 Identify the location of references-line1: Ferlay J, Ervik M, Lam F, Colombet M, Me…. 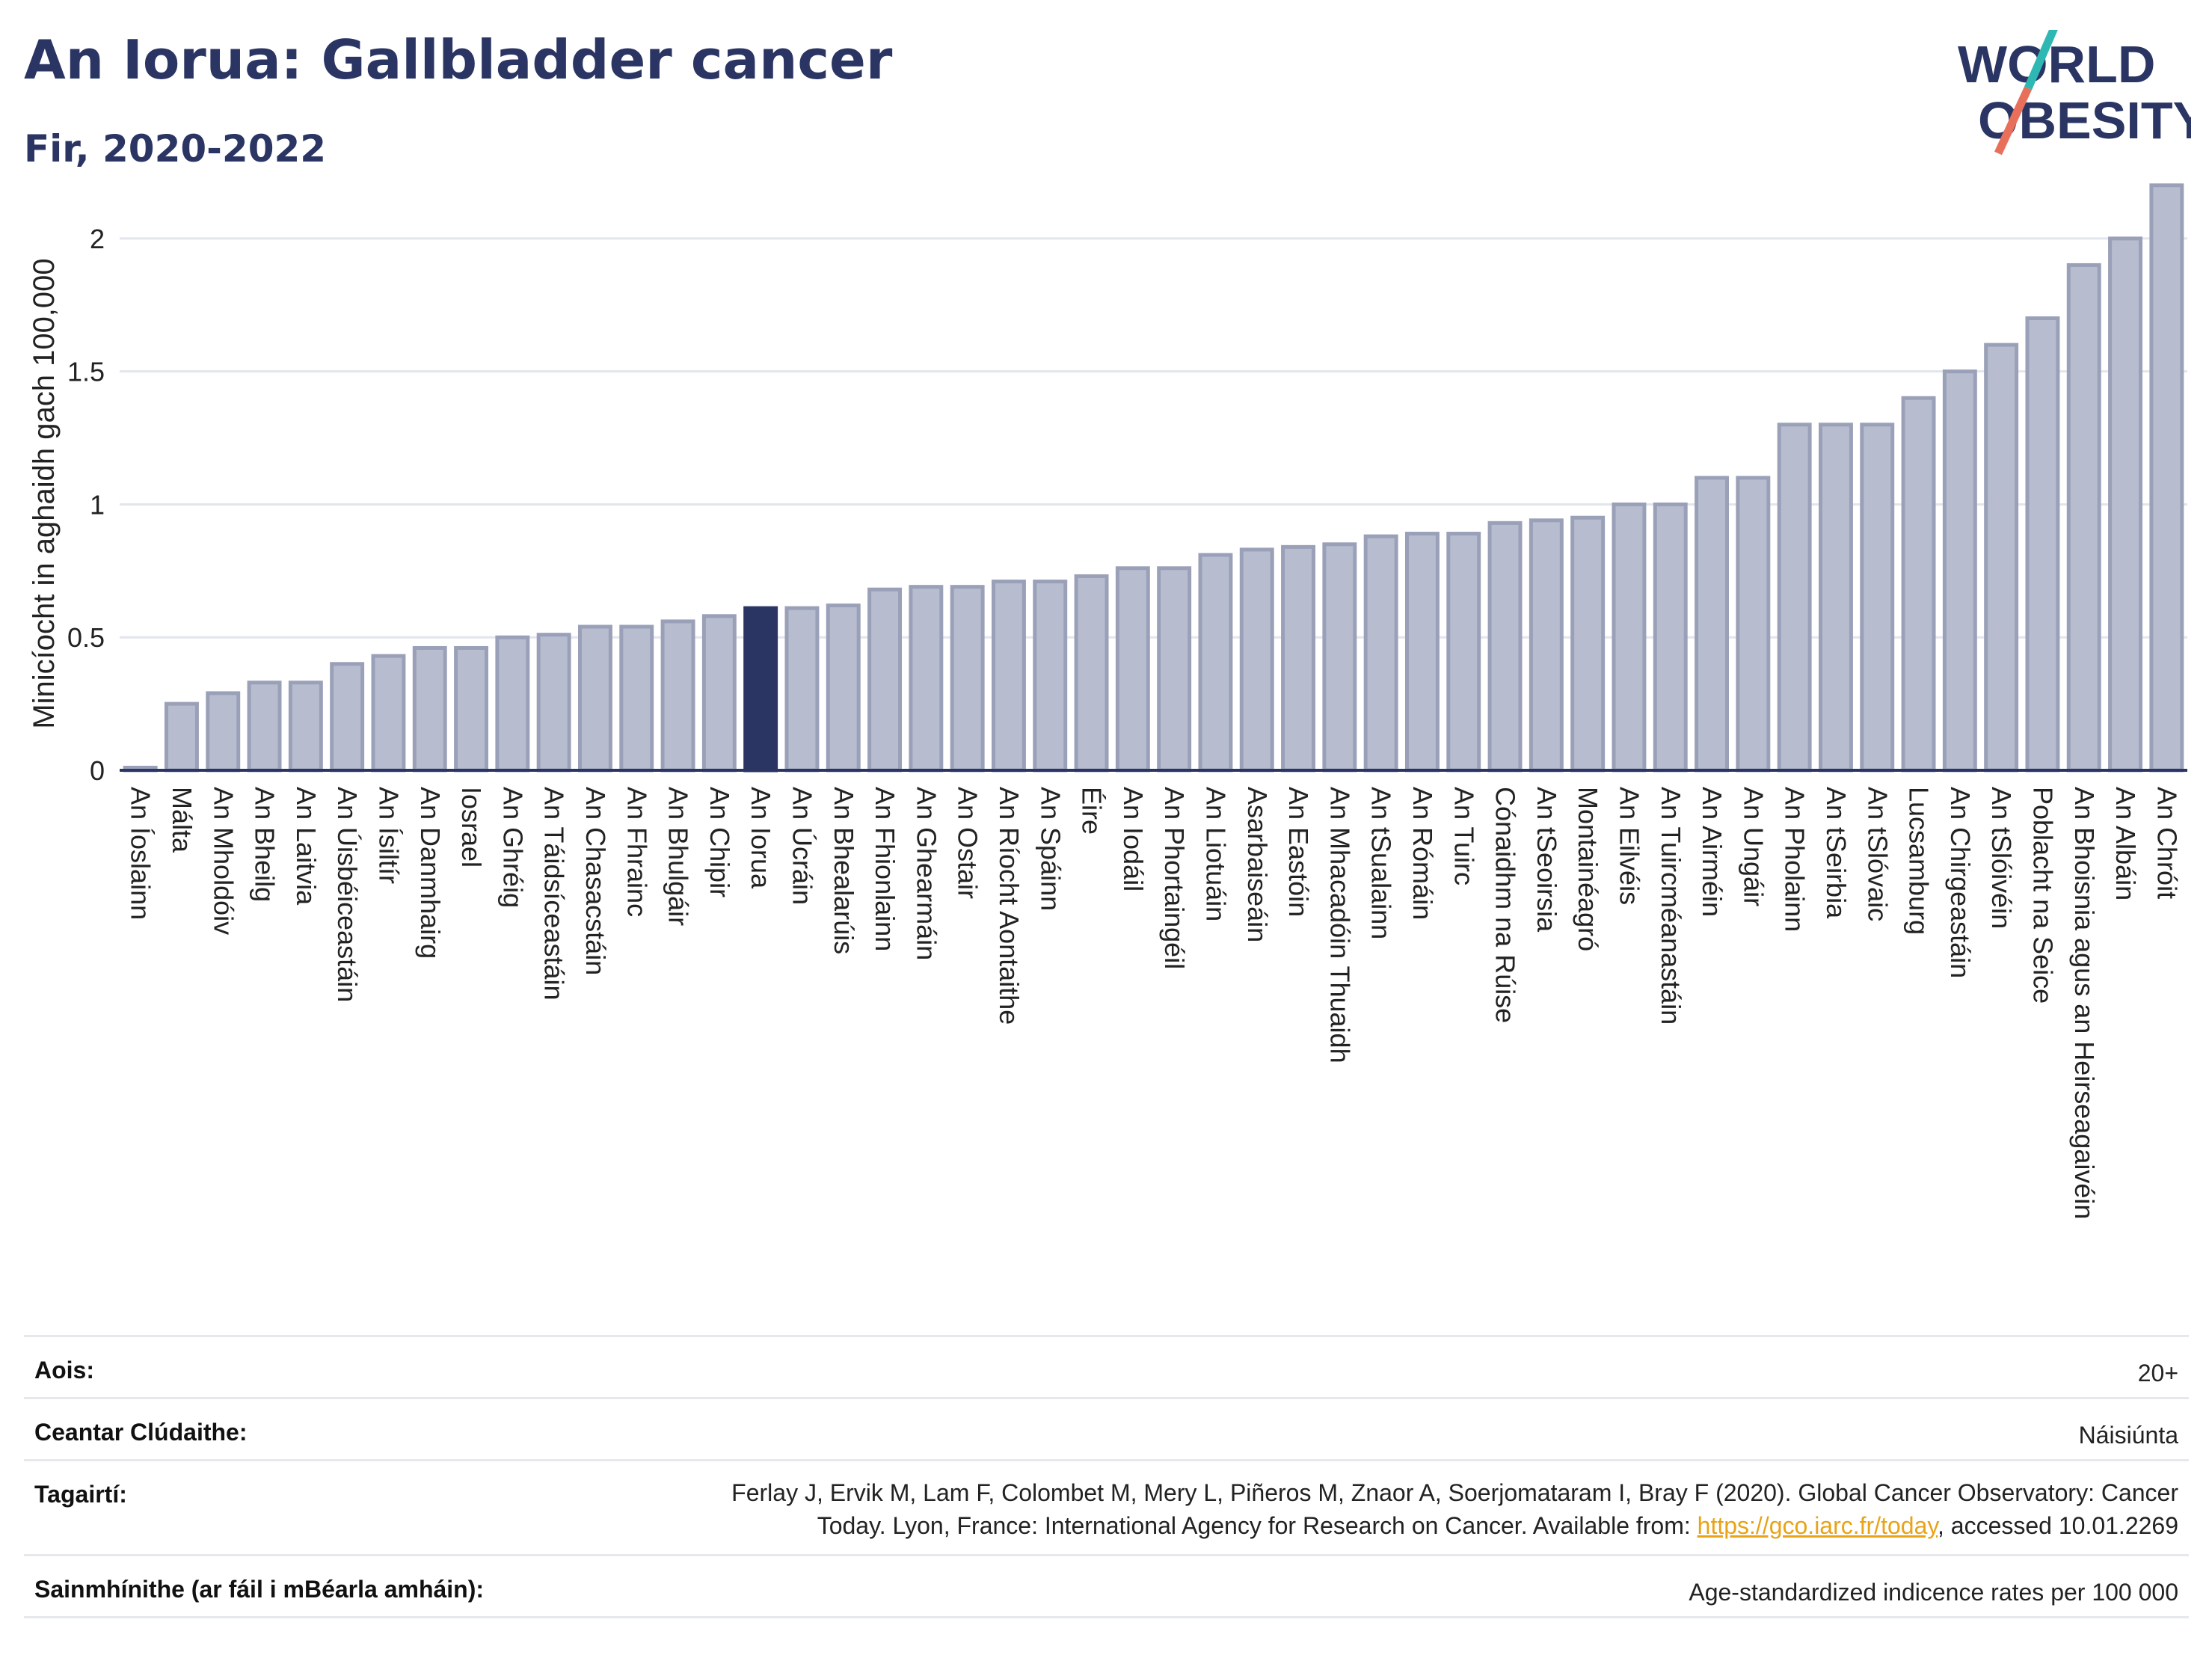
(1454, 1492).